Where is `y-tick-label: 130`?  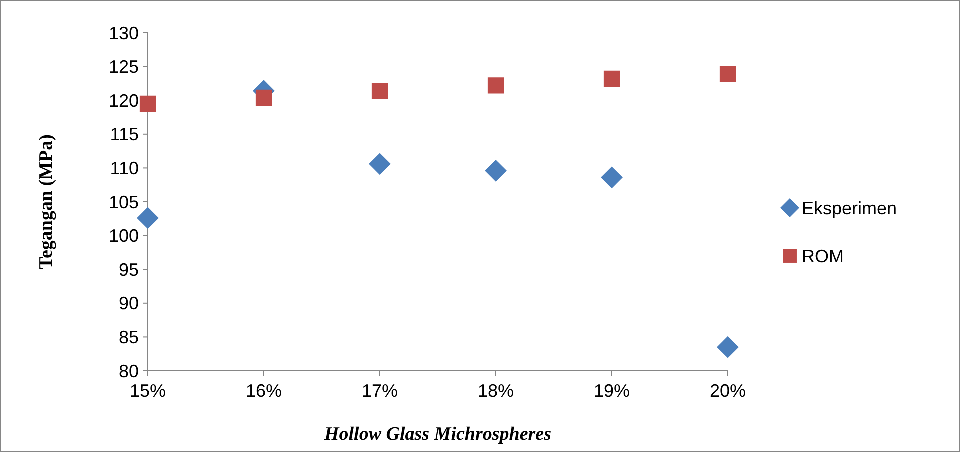
y-tick-label: 130 is located at coordinates (123, 33).